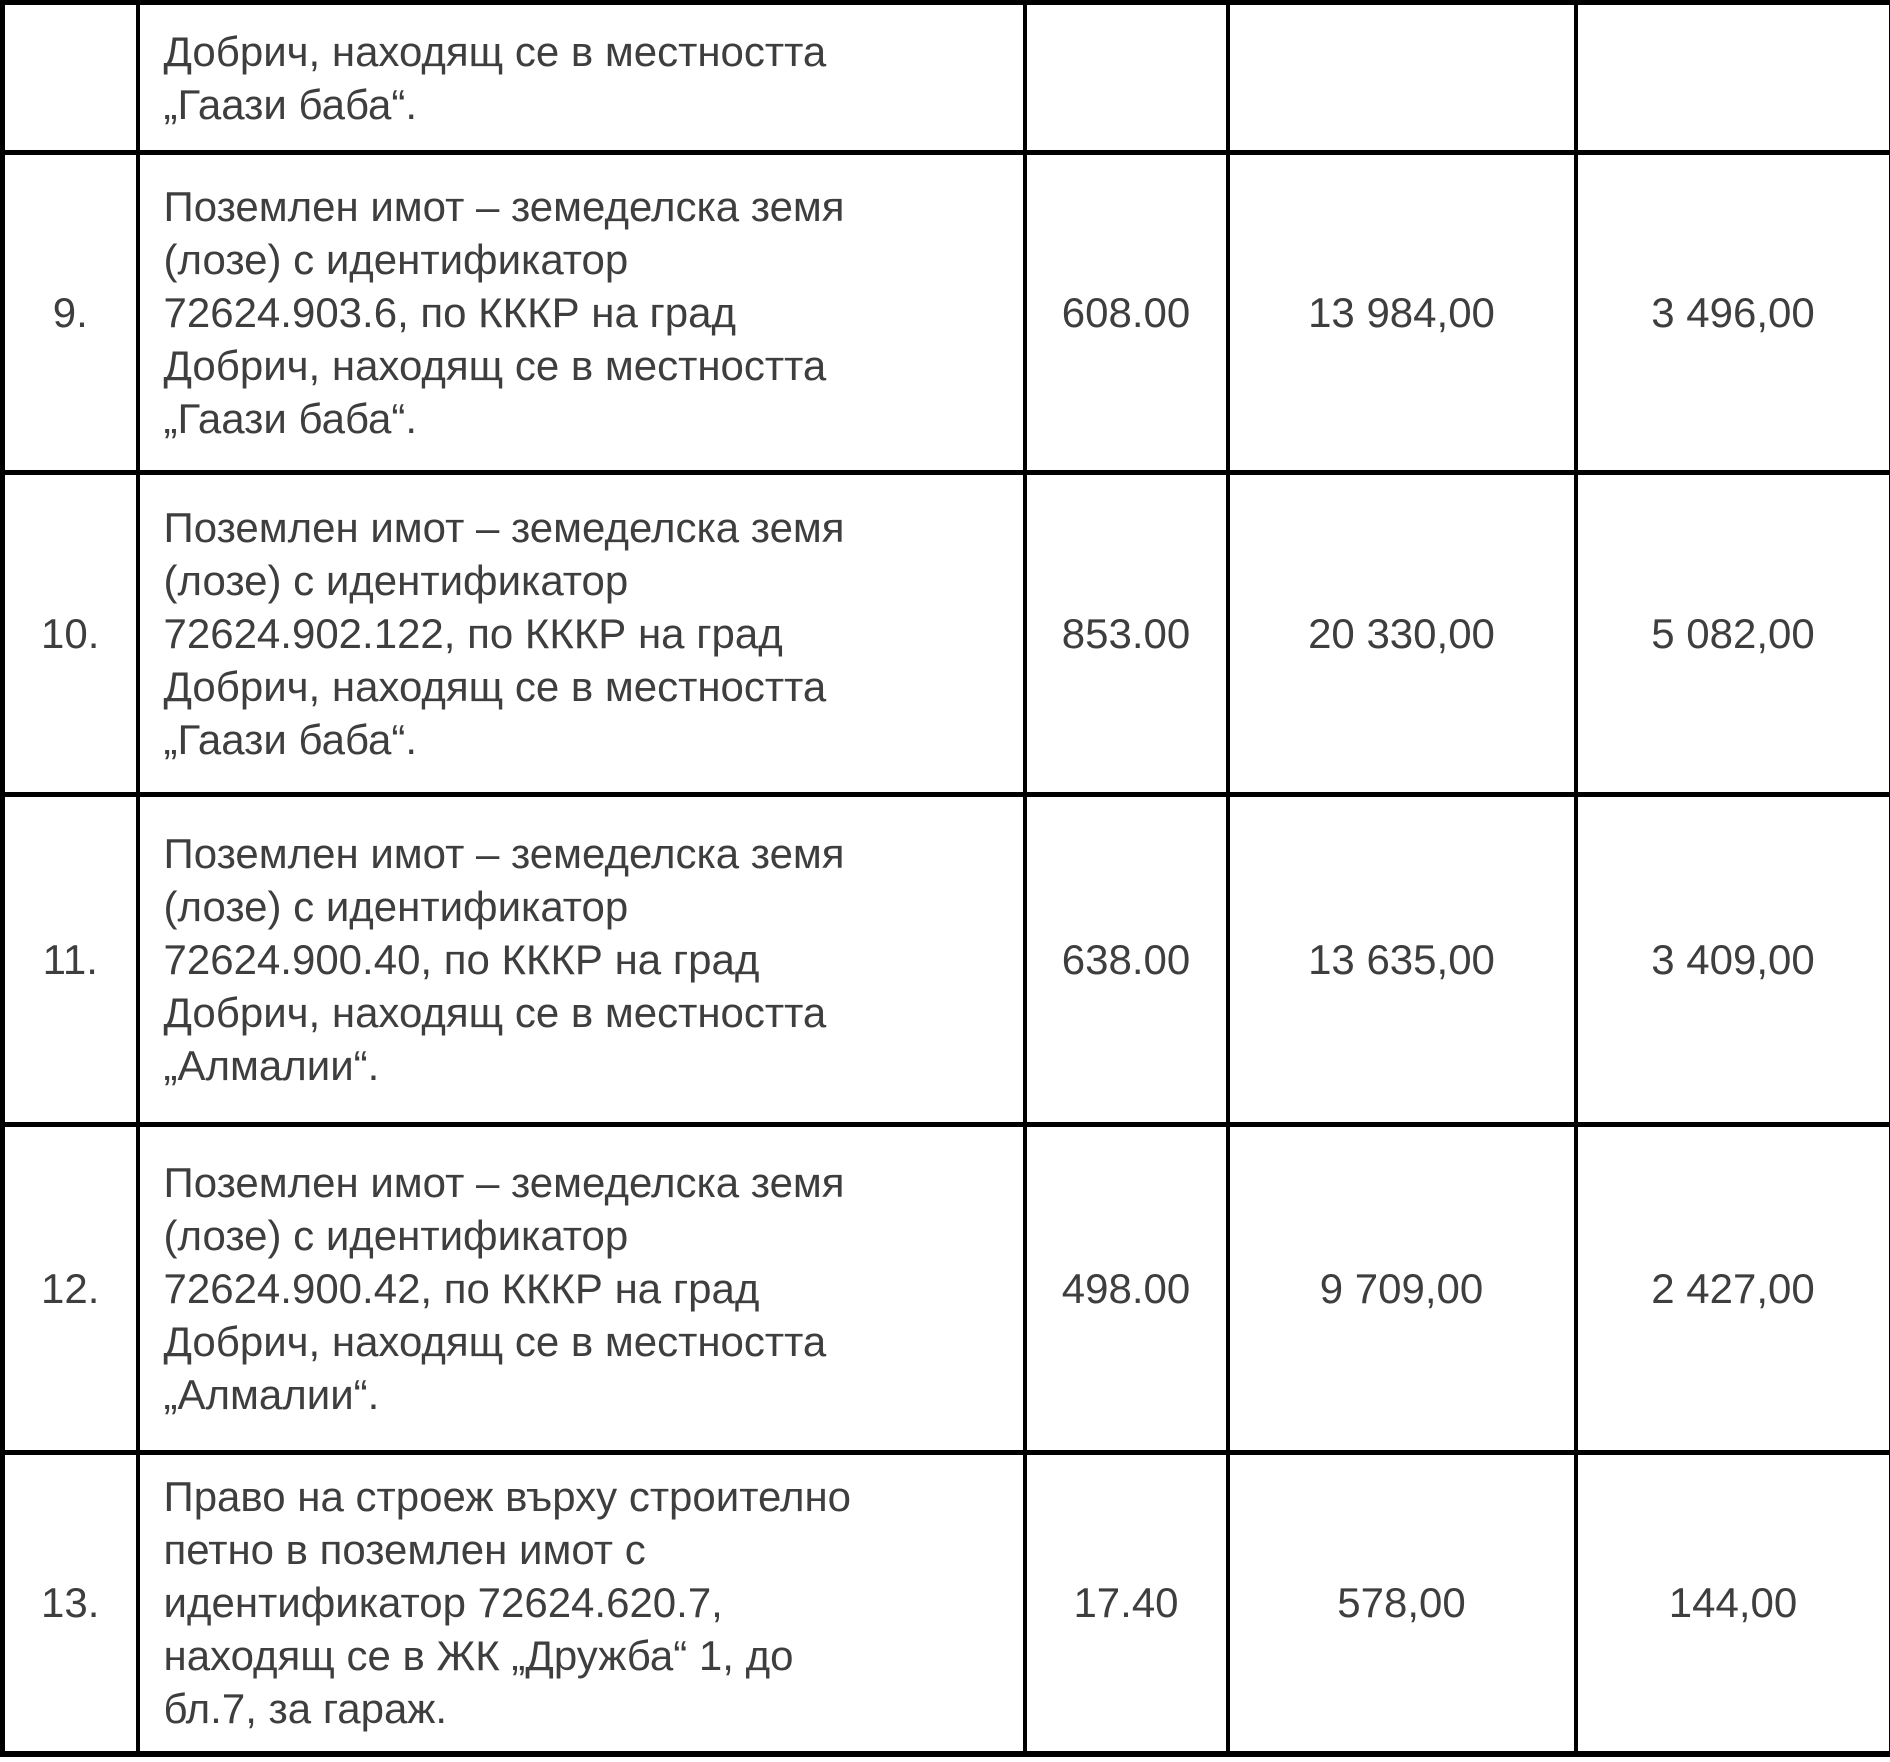 This screenshot has width=1890, height=1762. I want to click on amount-cell: 13 635,00, so click(1401, 959).